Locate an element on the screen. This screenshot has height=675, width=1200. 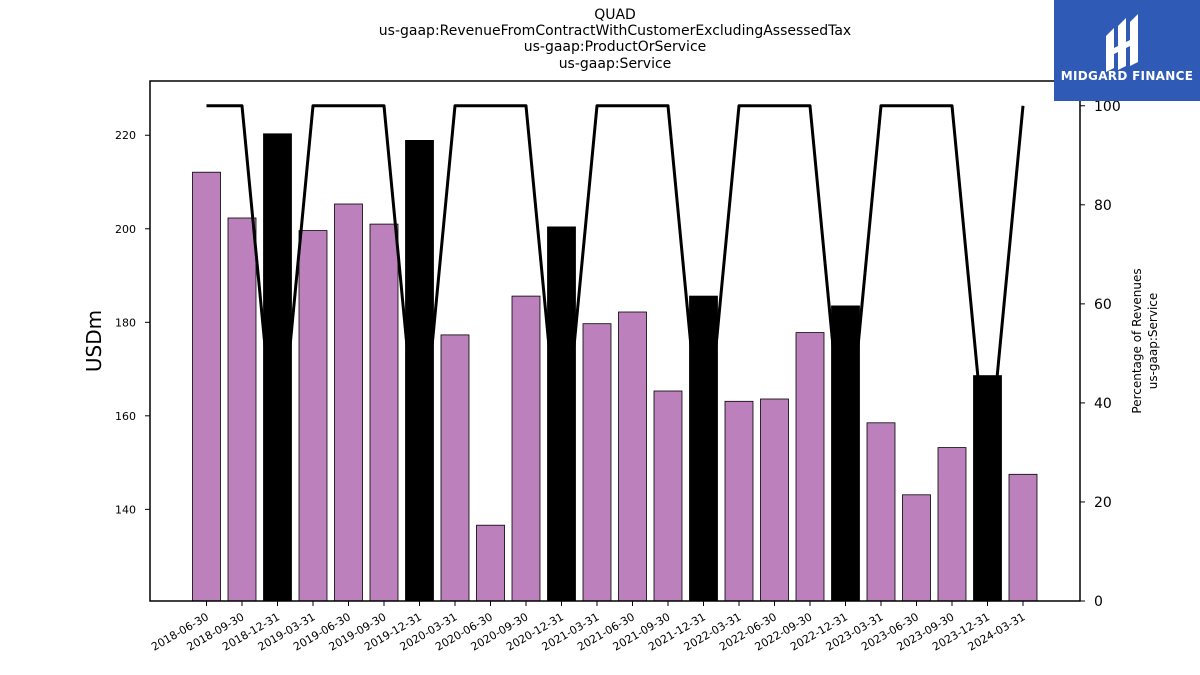
midgard-finance-logo: MIDGARD FINANCE is located at coordinates (1127, 50).